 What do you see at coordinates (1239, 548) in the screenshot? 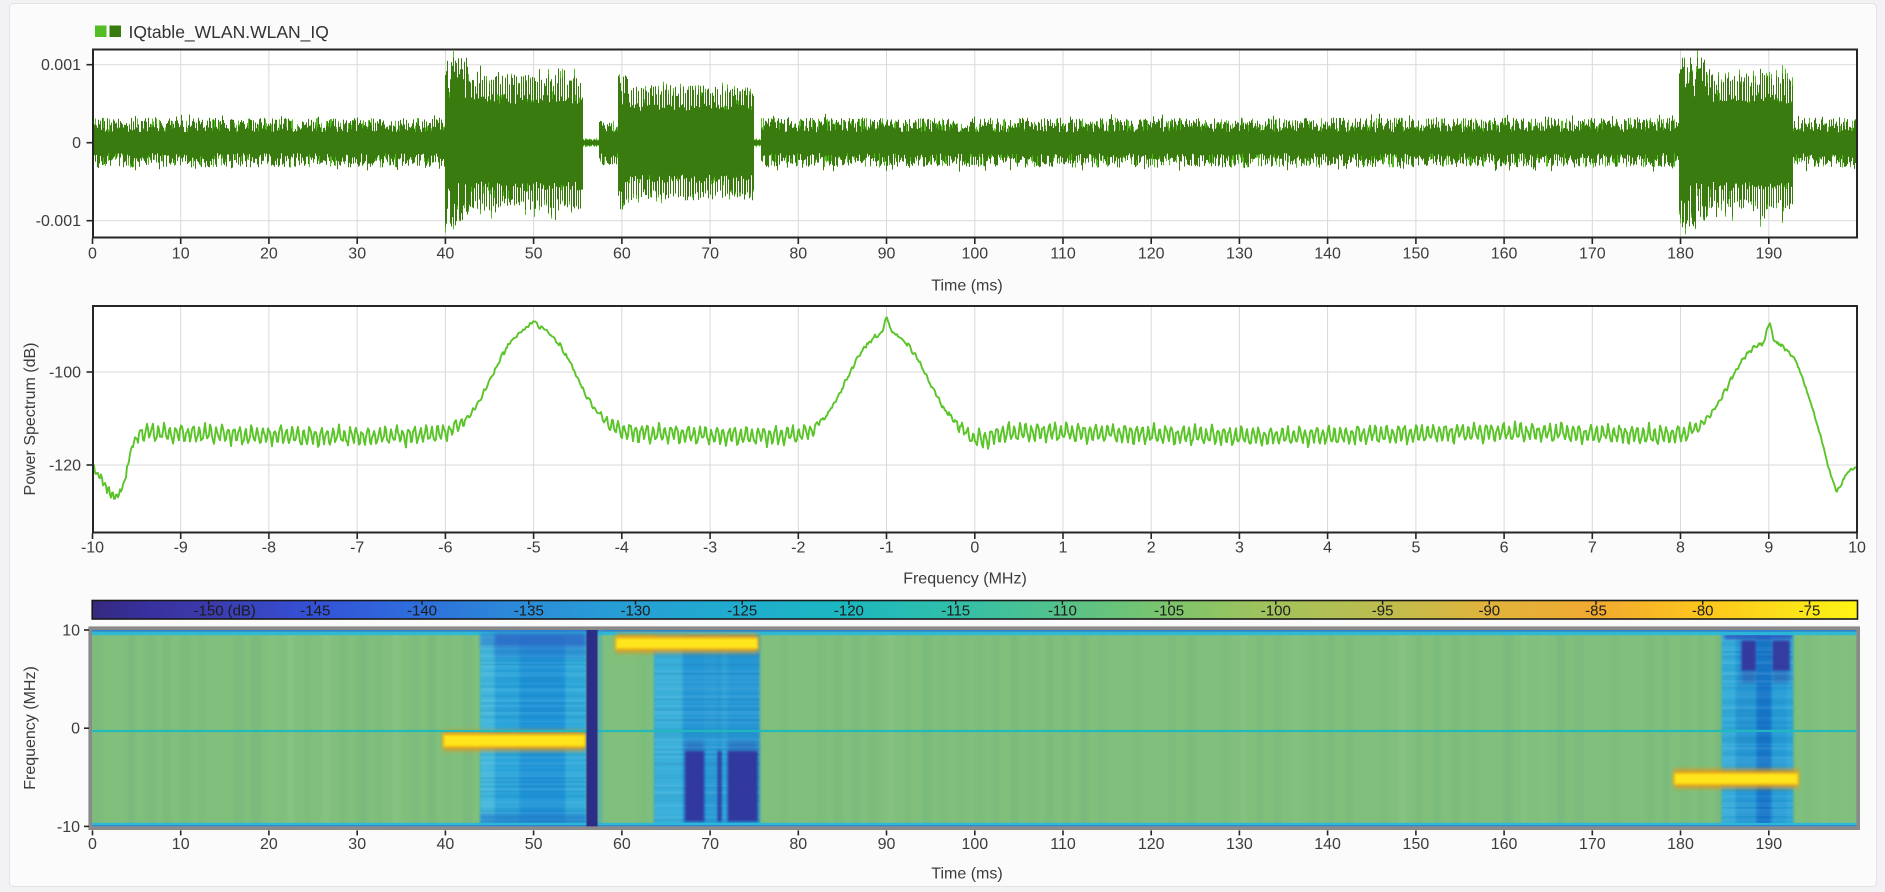
I see `svg-text: 3` at bounding box center [1239, 548].